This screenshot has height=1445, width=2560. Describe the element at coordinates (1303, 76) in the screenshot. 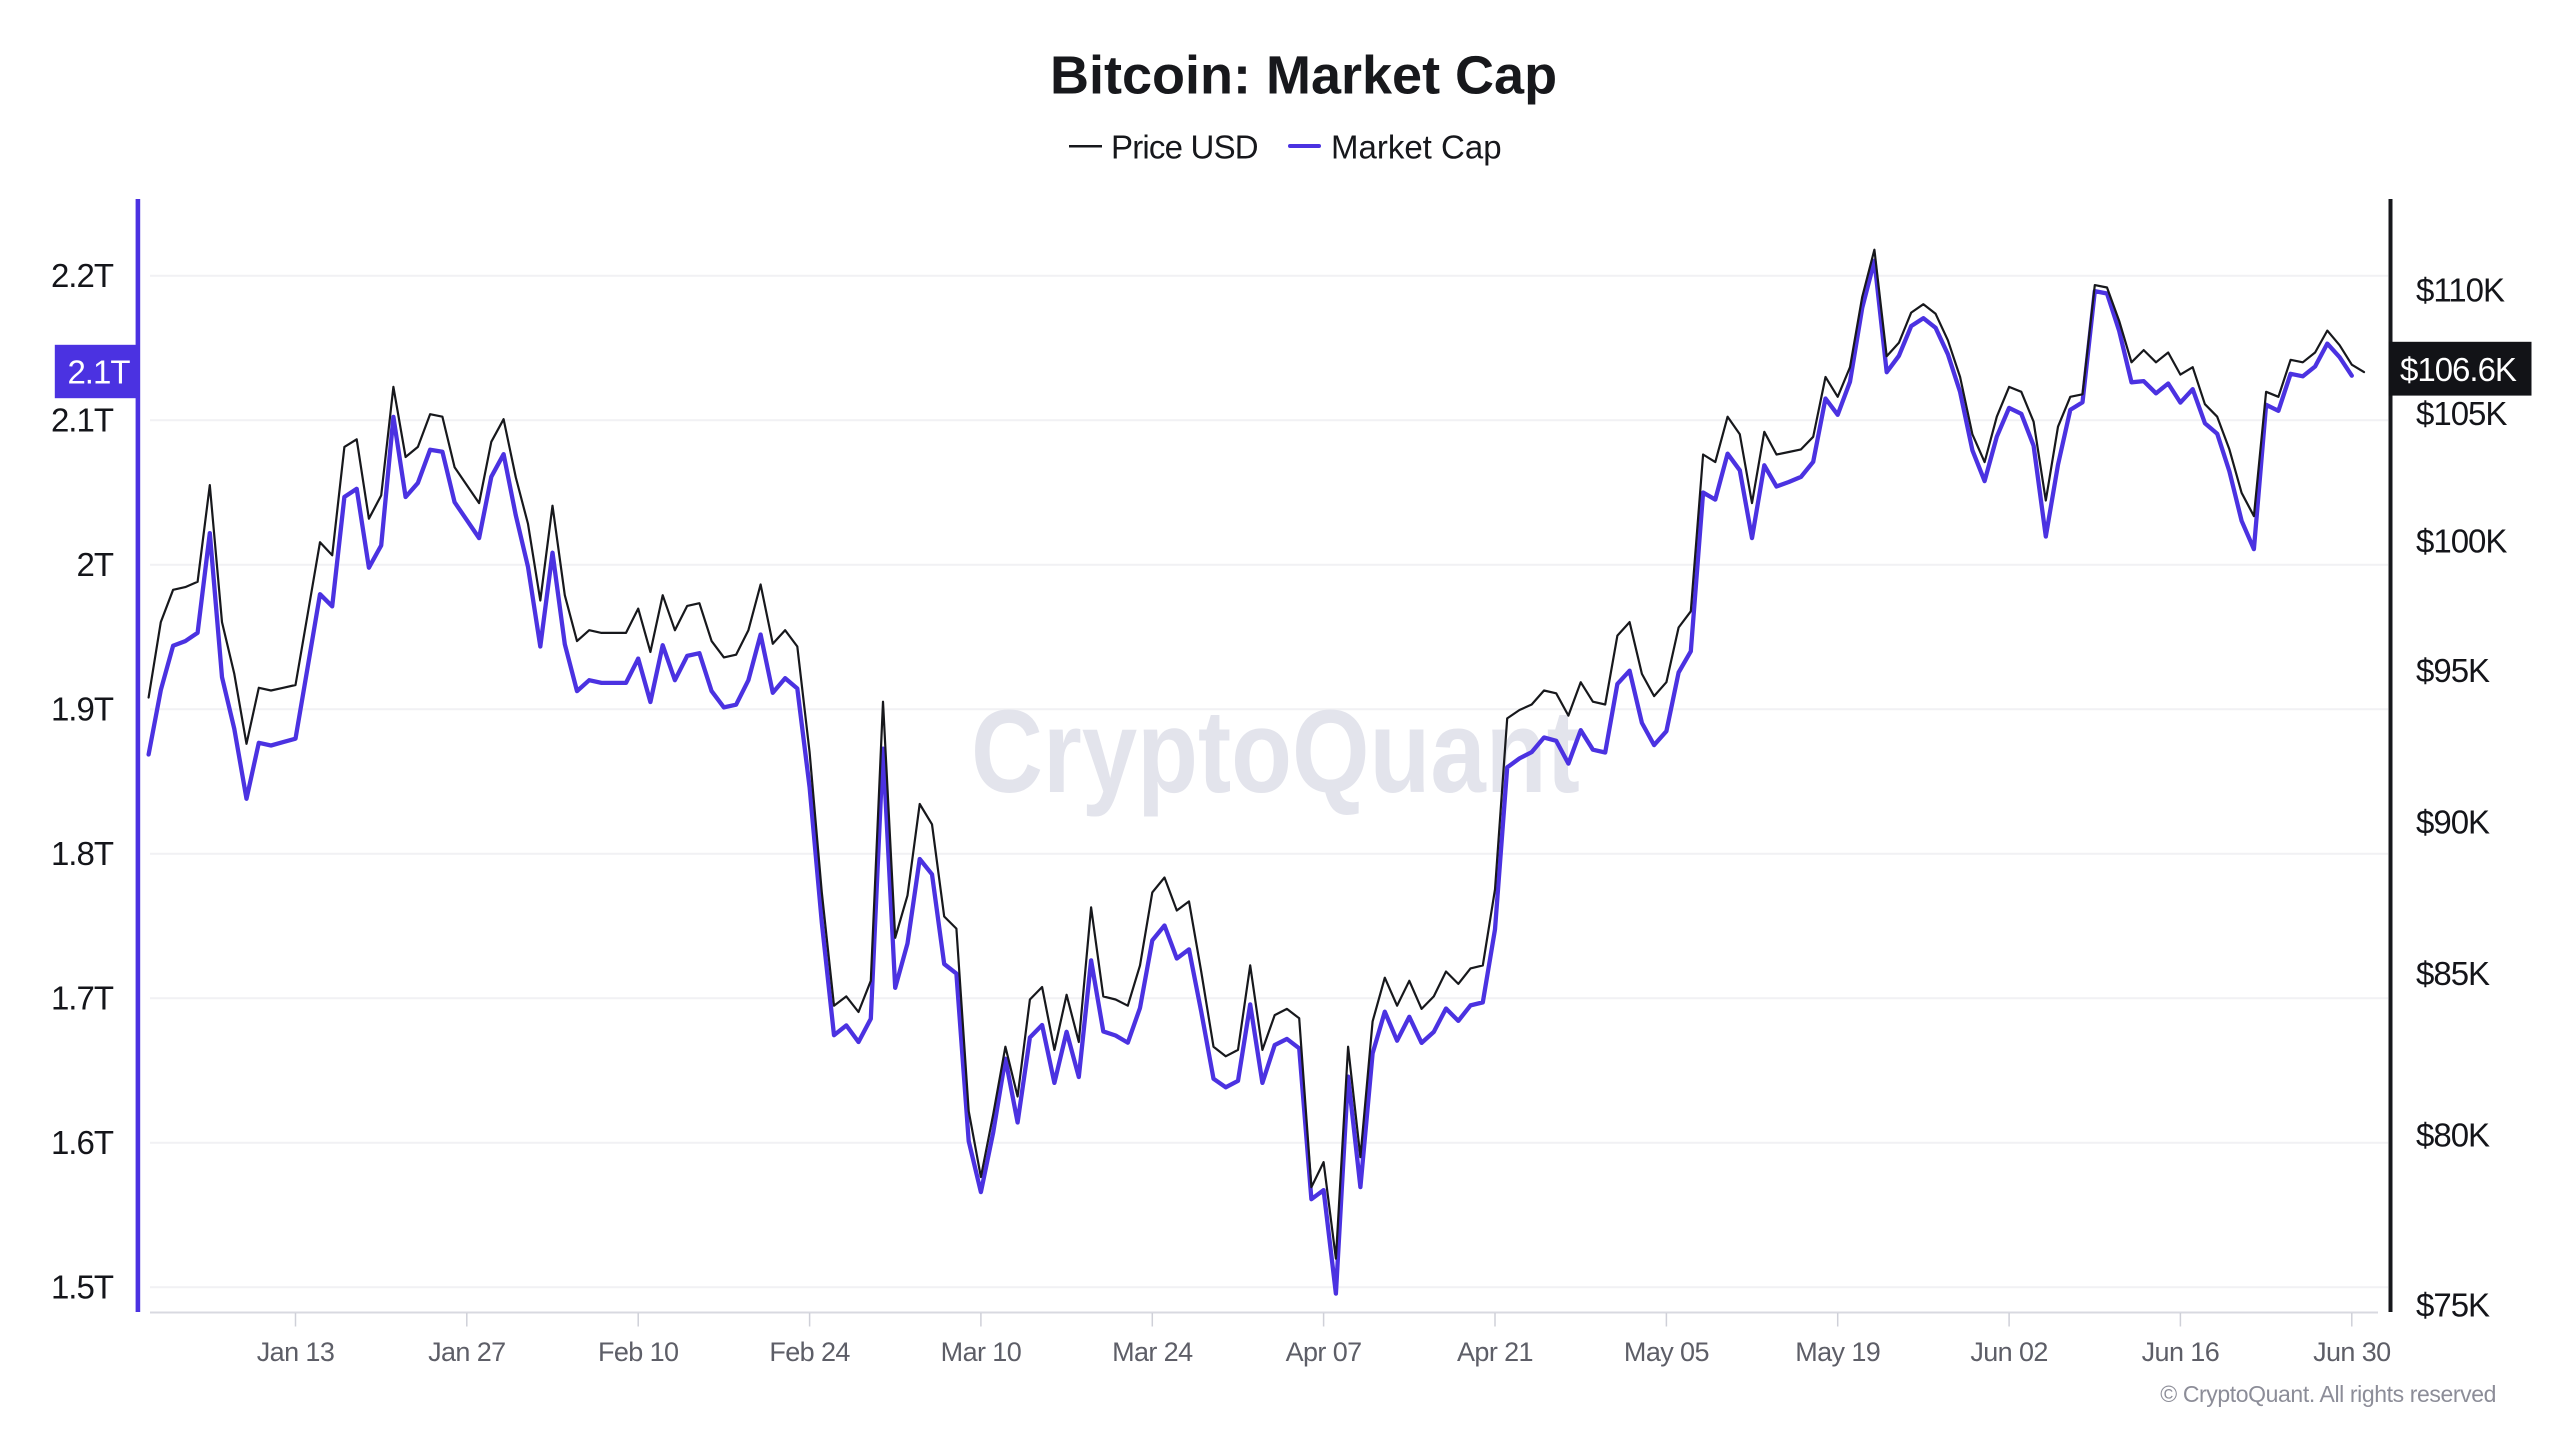

I see `svg-text: Bitcoin: Market Cap` at that location.